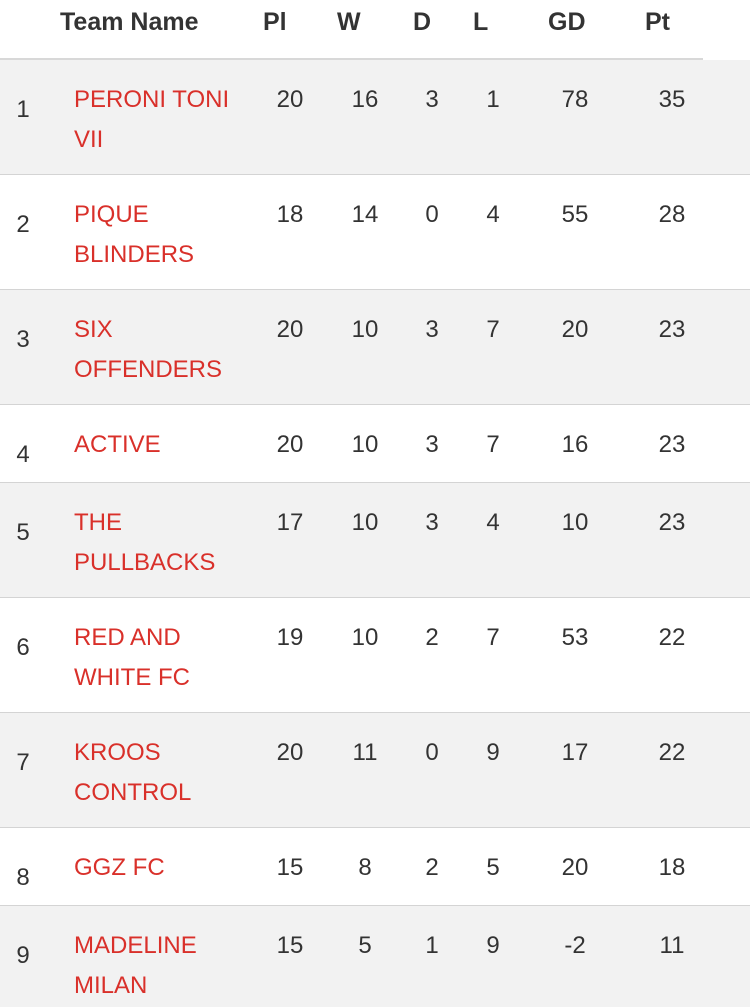 The width and height of the screenshot is (750, 1007). What do you see at coordinates (567, 22) in the screenshot?
I see `header-goal-difference: GD` at bounding box center [567, 22].